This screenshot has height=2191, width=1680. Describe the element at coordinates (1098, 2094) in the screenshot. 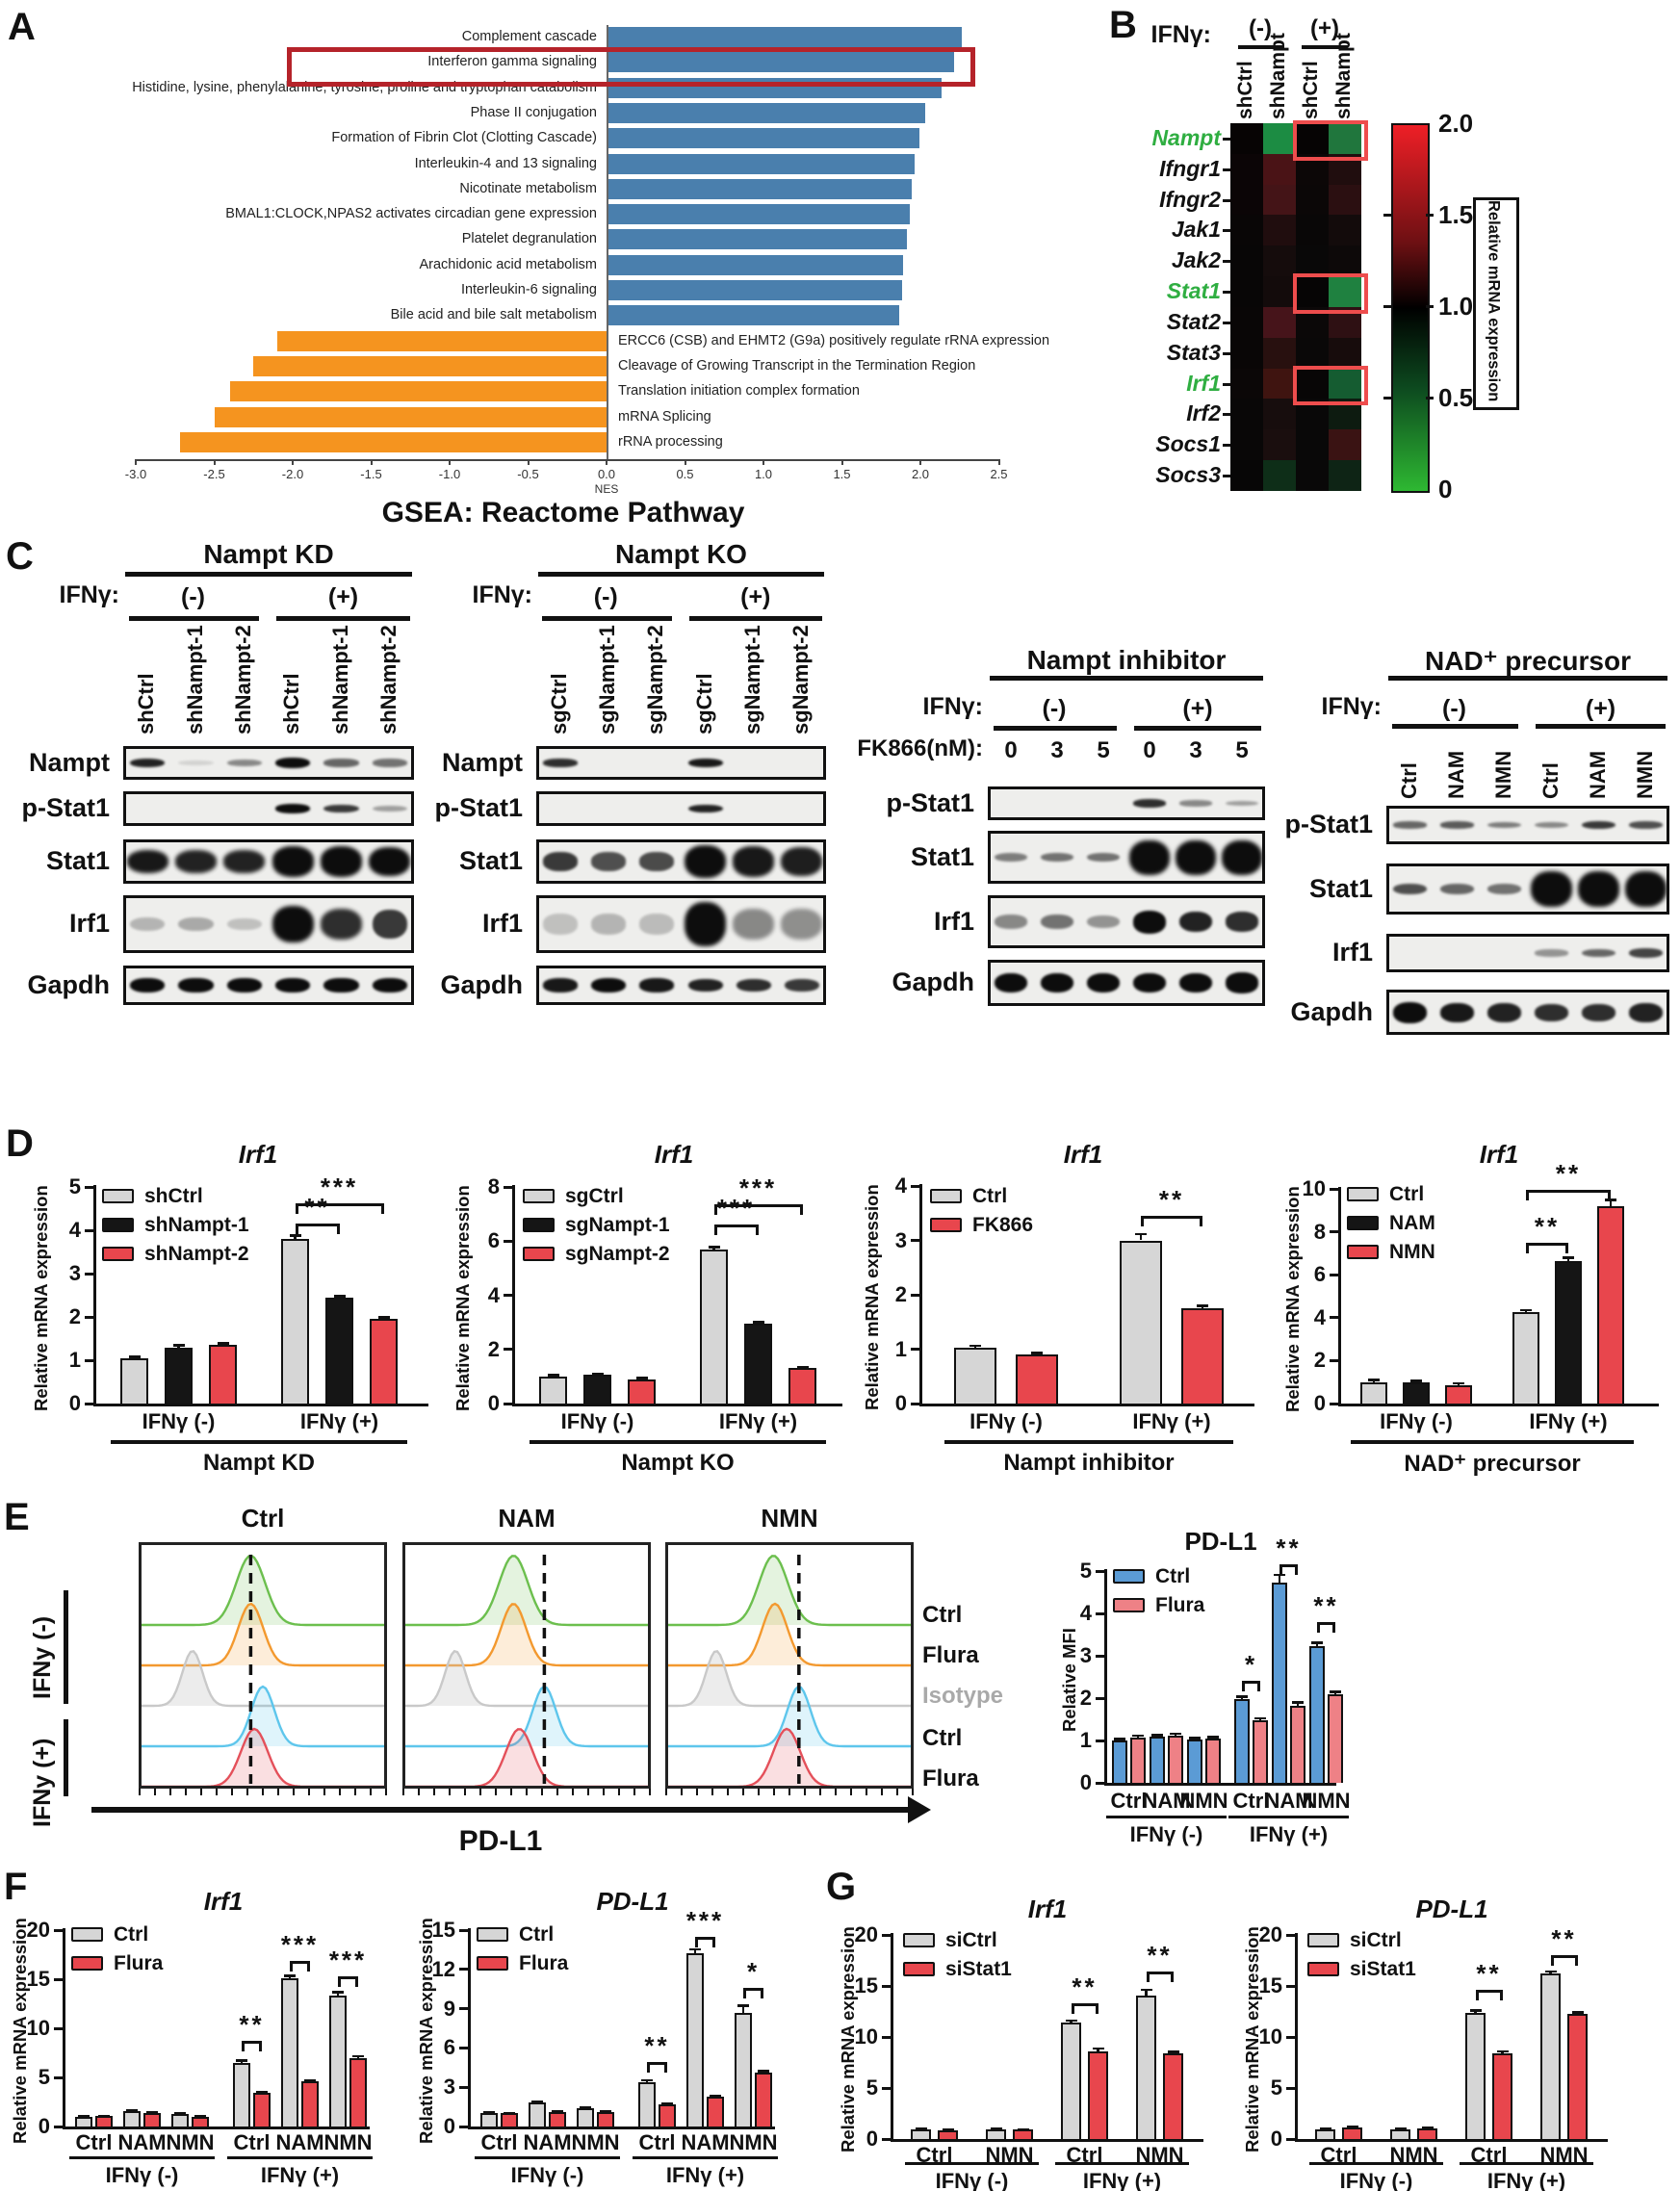

I see `g1-bar` at that location.